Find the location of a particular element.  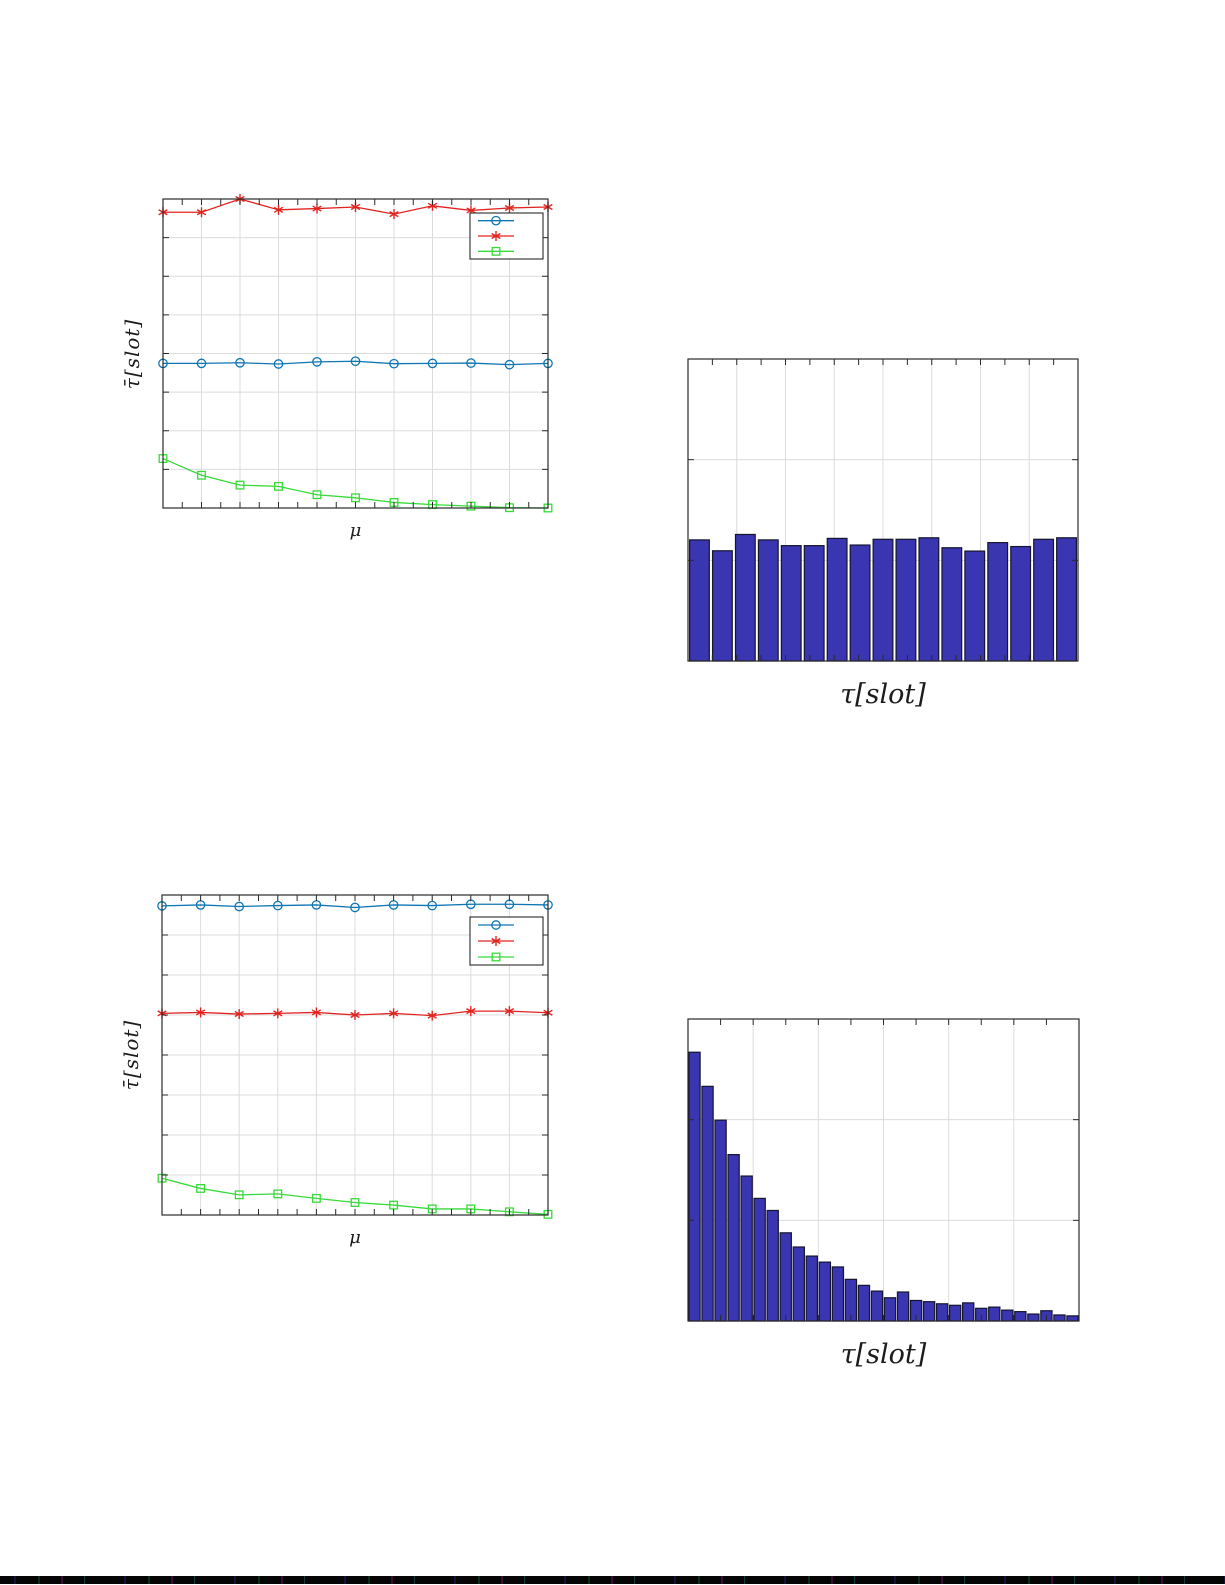

line-chart-bottom-left-canvas is located at coordinates (355, 1056).